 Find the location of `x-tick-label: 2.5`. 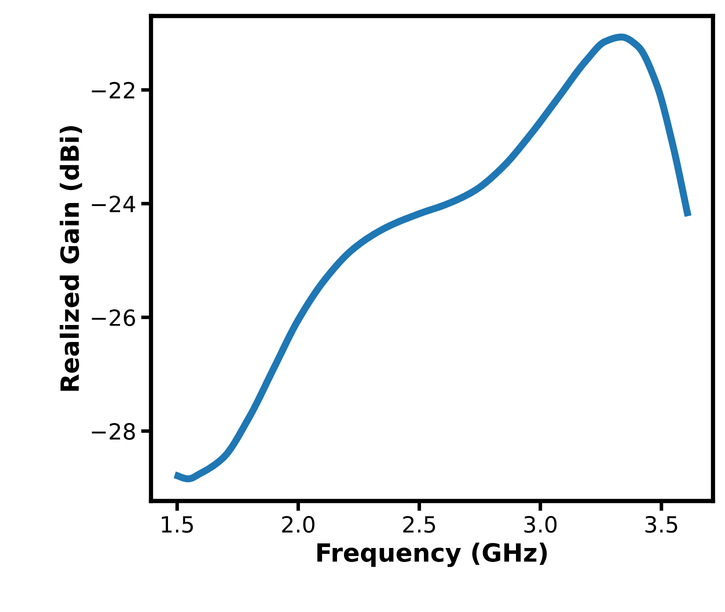

x-tick-label: 2.5 is located at coordinates (419, 524).